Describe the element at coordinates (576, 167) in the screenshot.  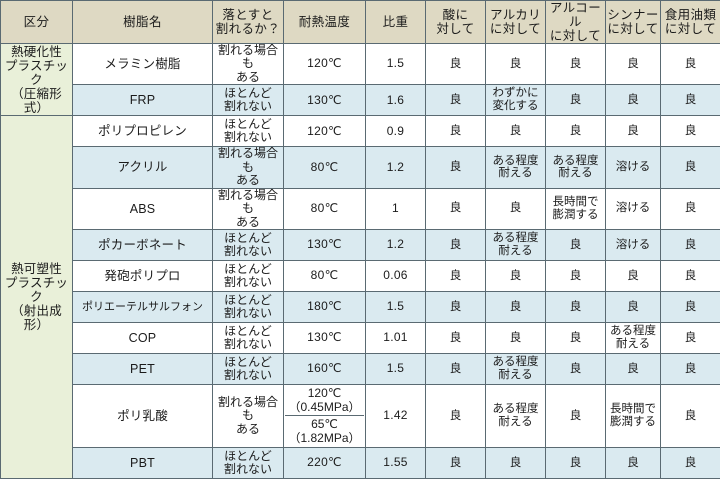
I see `alcohol-resistance-cell: ある程度耐える` at that location.